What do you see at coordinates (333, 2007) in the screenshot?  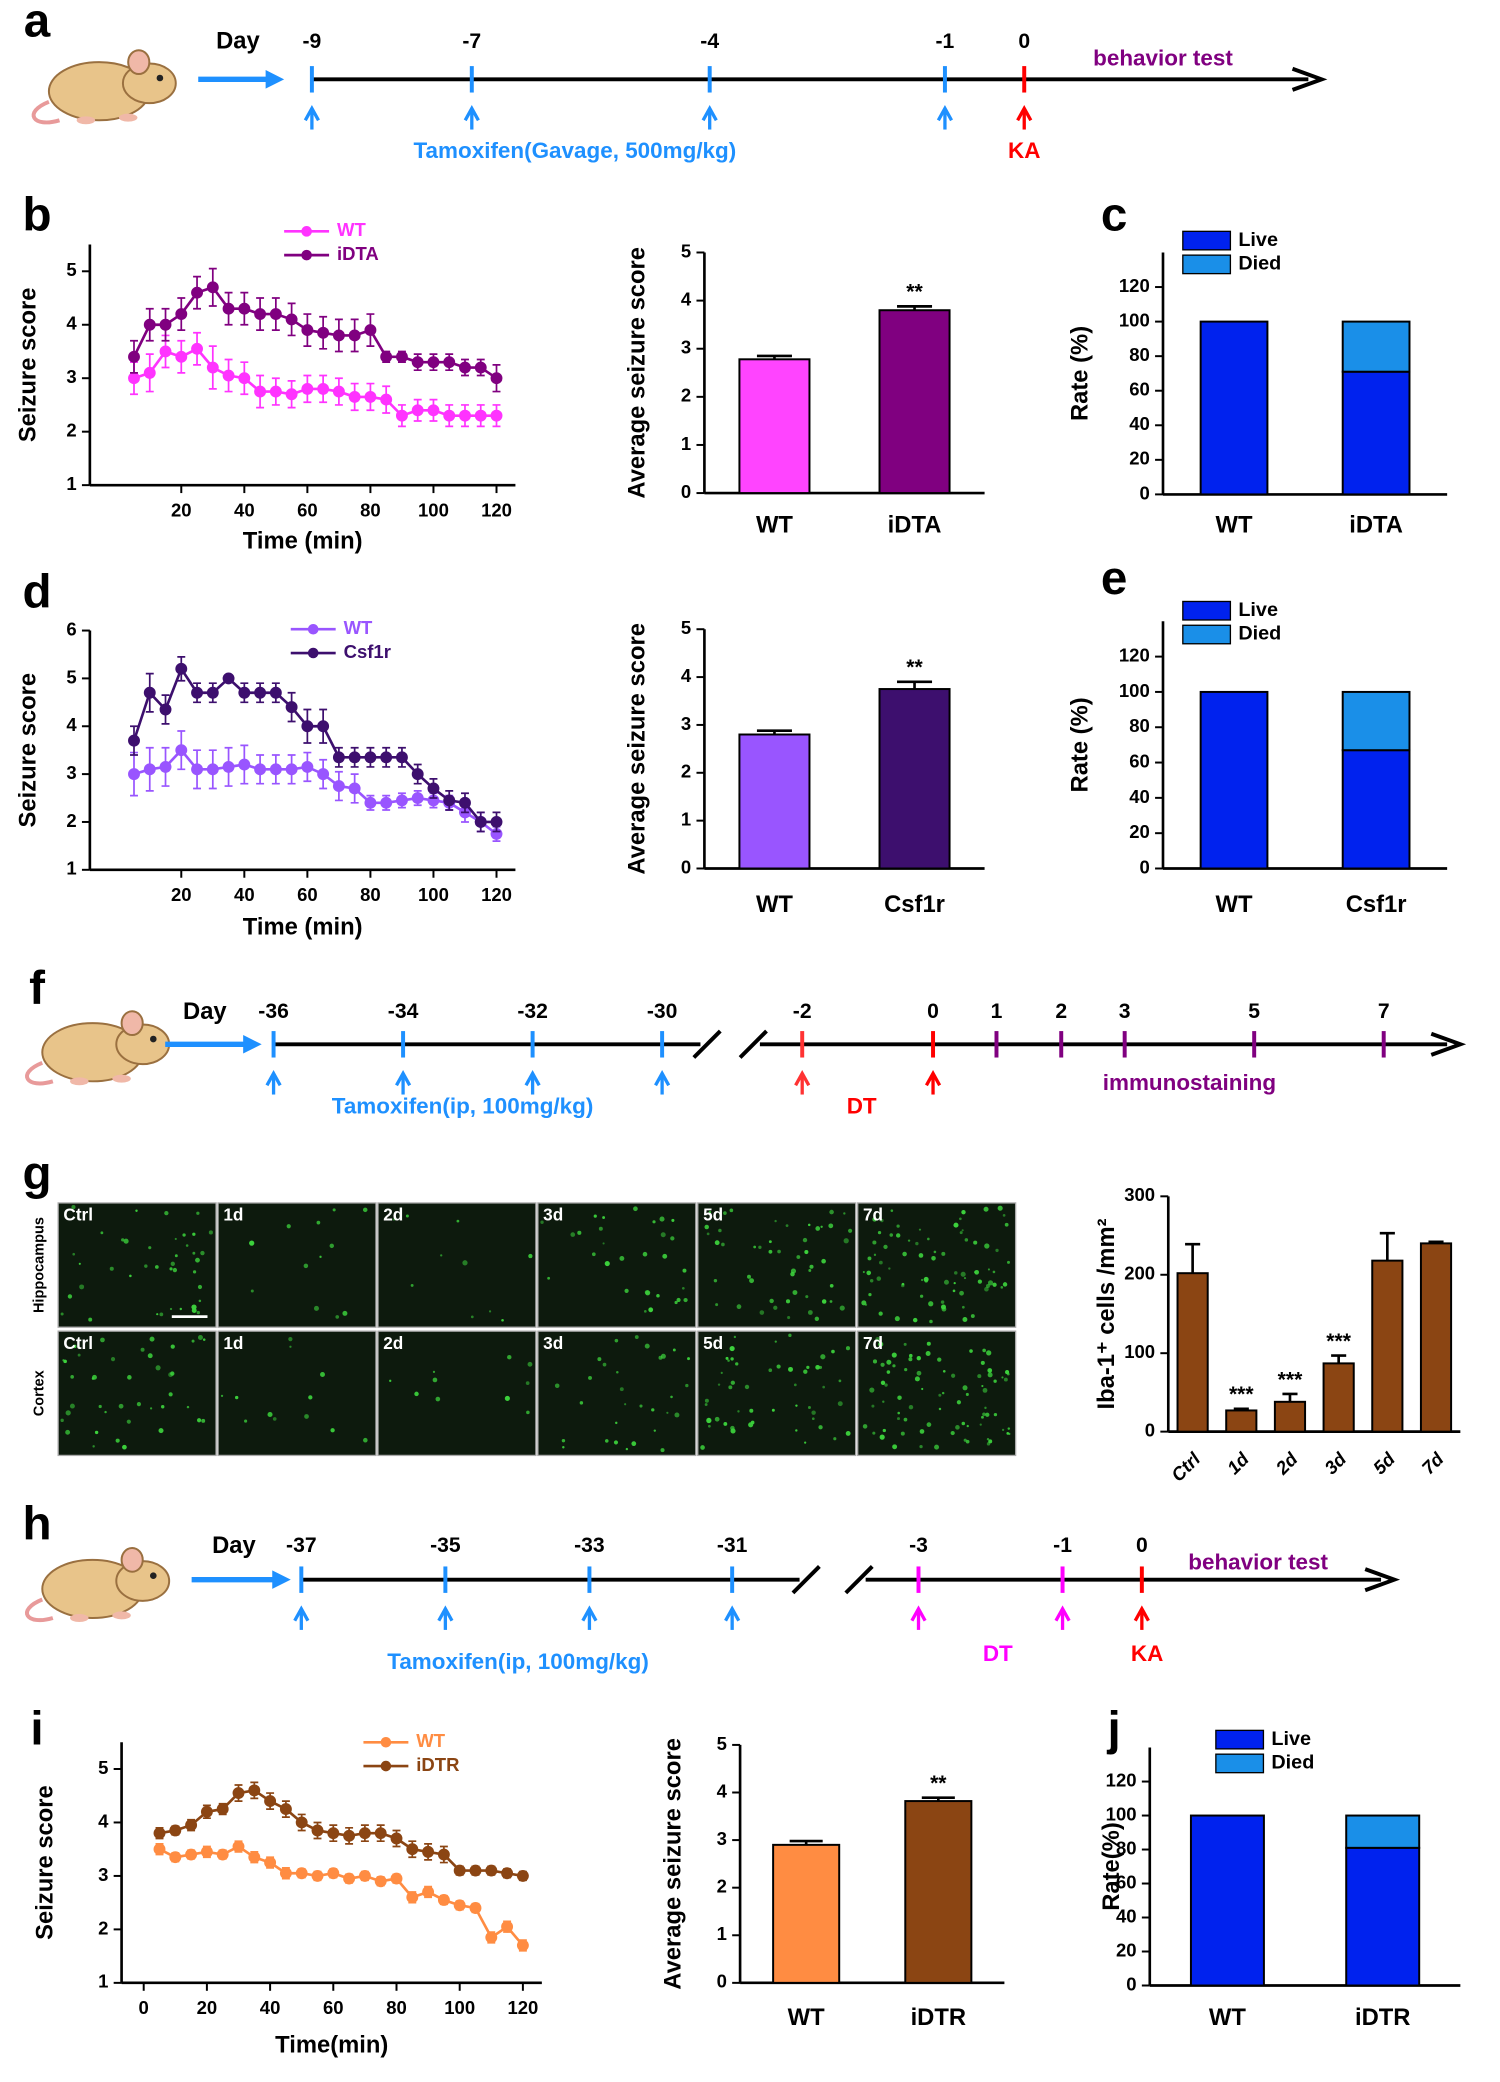 I see `x-tick-label: 60` at bounding box center [333, 2007].